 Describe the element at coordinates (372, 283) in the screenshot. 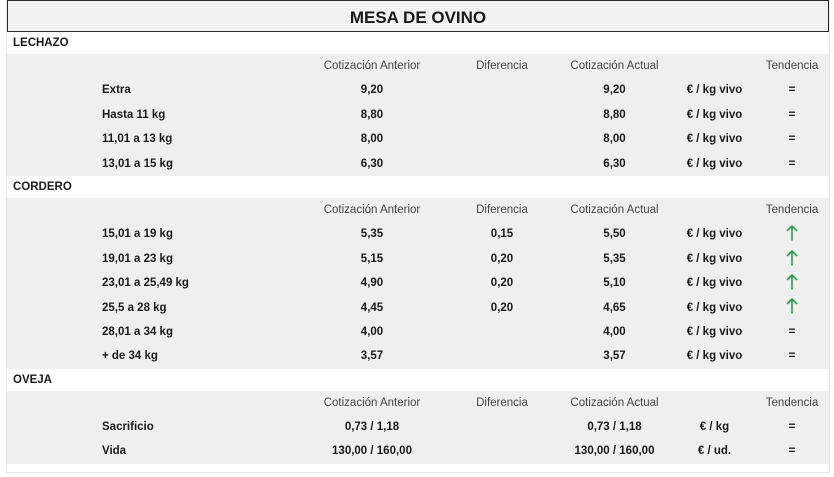

I see `previous-price: 4,90` at that location.